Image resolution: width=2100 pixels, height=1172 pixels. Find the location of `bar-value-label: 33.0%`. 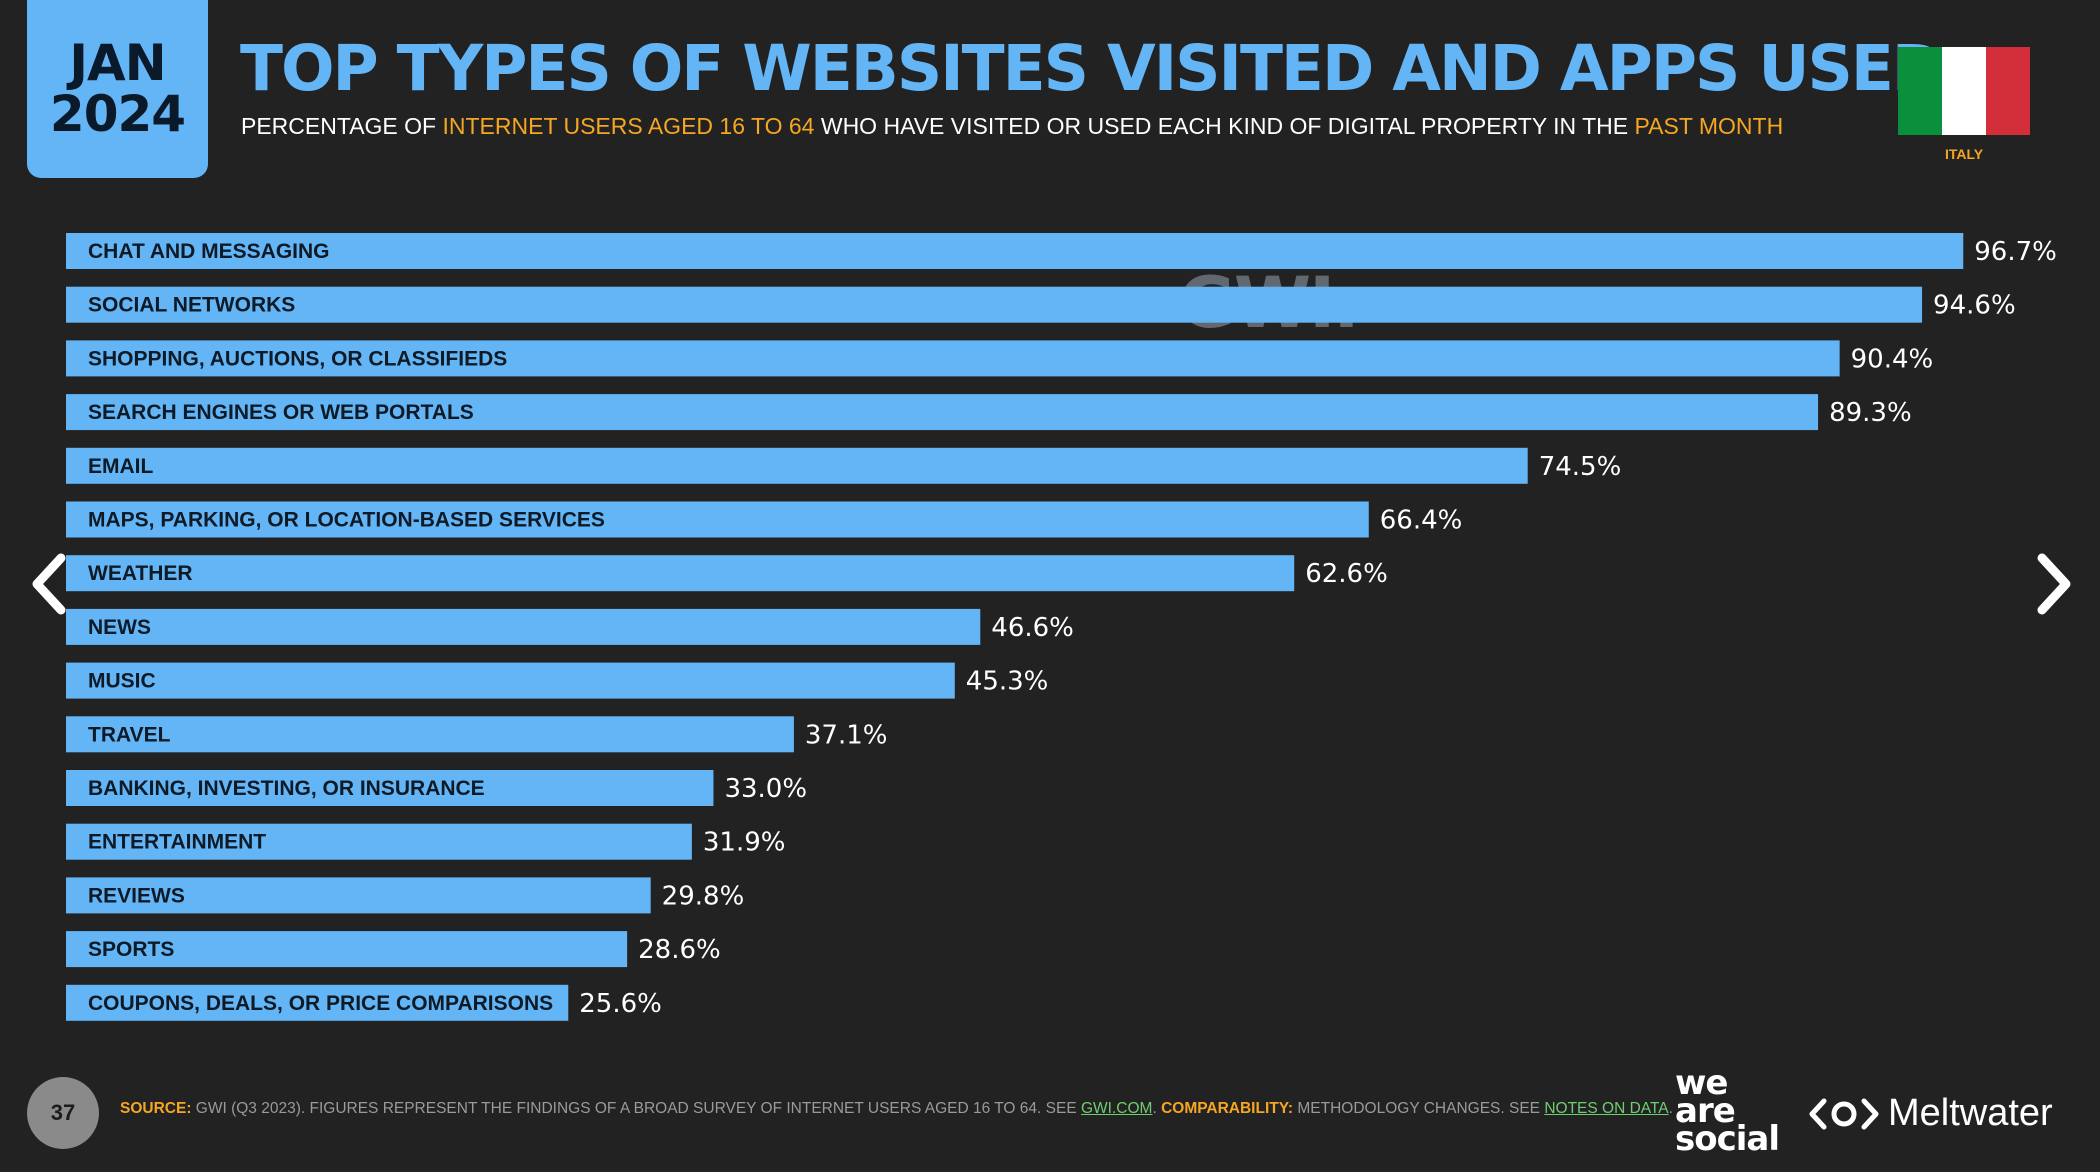

bar-value-label: 33.0% is located at coordinates (765, 789).